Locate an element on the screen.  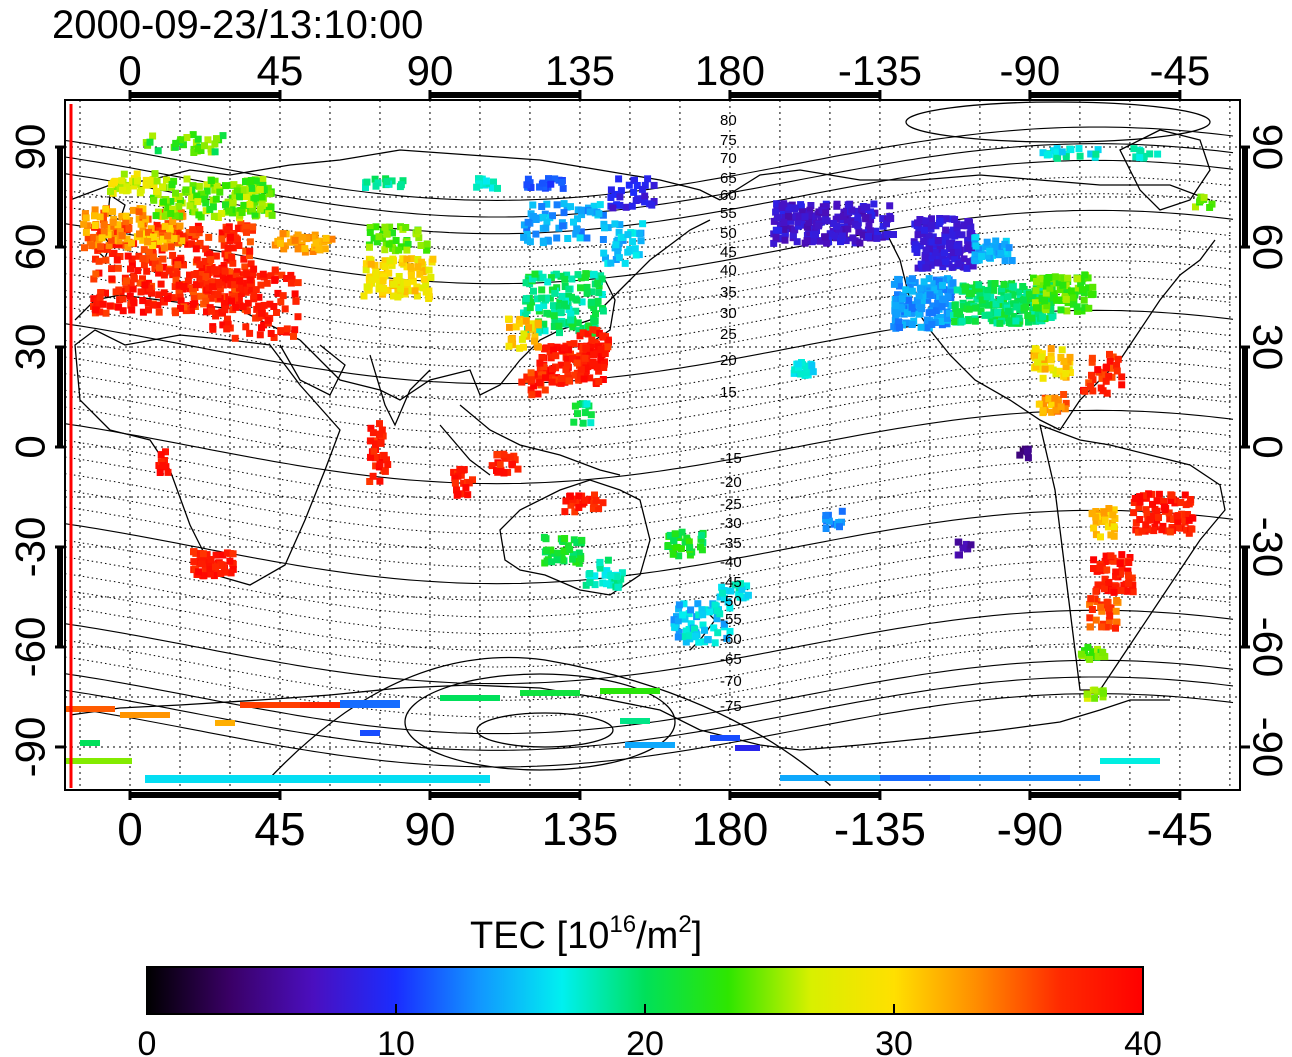
contour-label: -55 is located at coordinates (731, 619).